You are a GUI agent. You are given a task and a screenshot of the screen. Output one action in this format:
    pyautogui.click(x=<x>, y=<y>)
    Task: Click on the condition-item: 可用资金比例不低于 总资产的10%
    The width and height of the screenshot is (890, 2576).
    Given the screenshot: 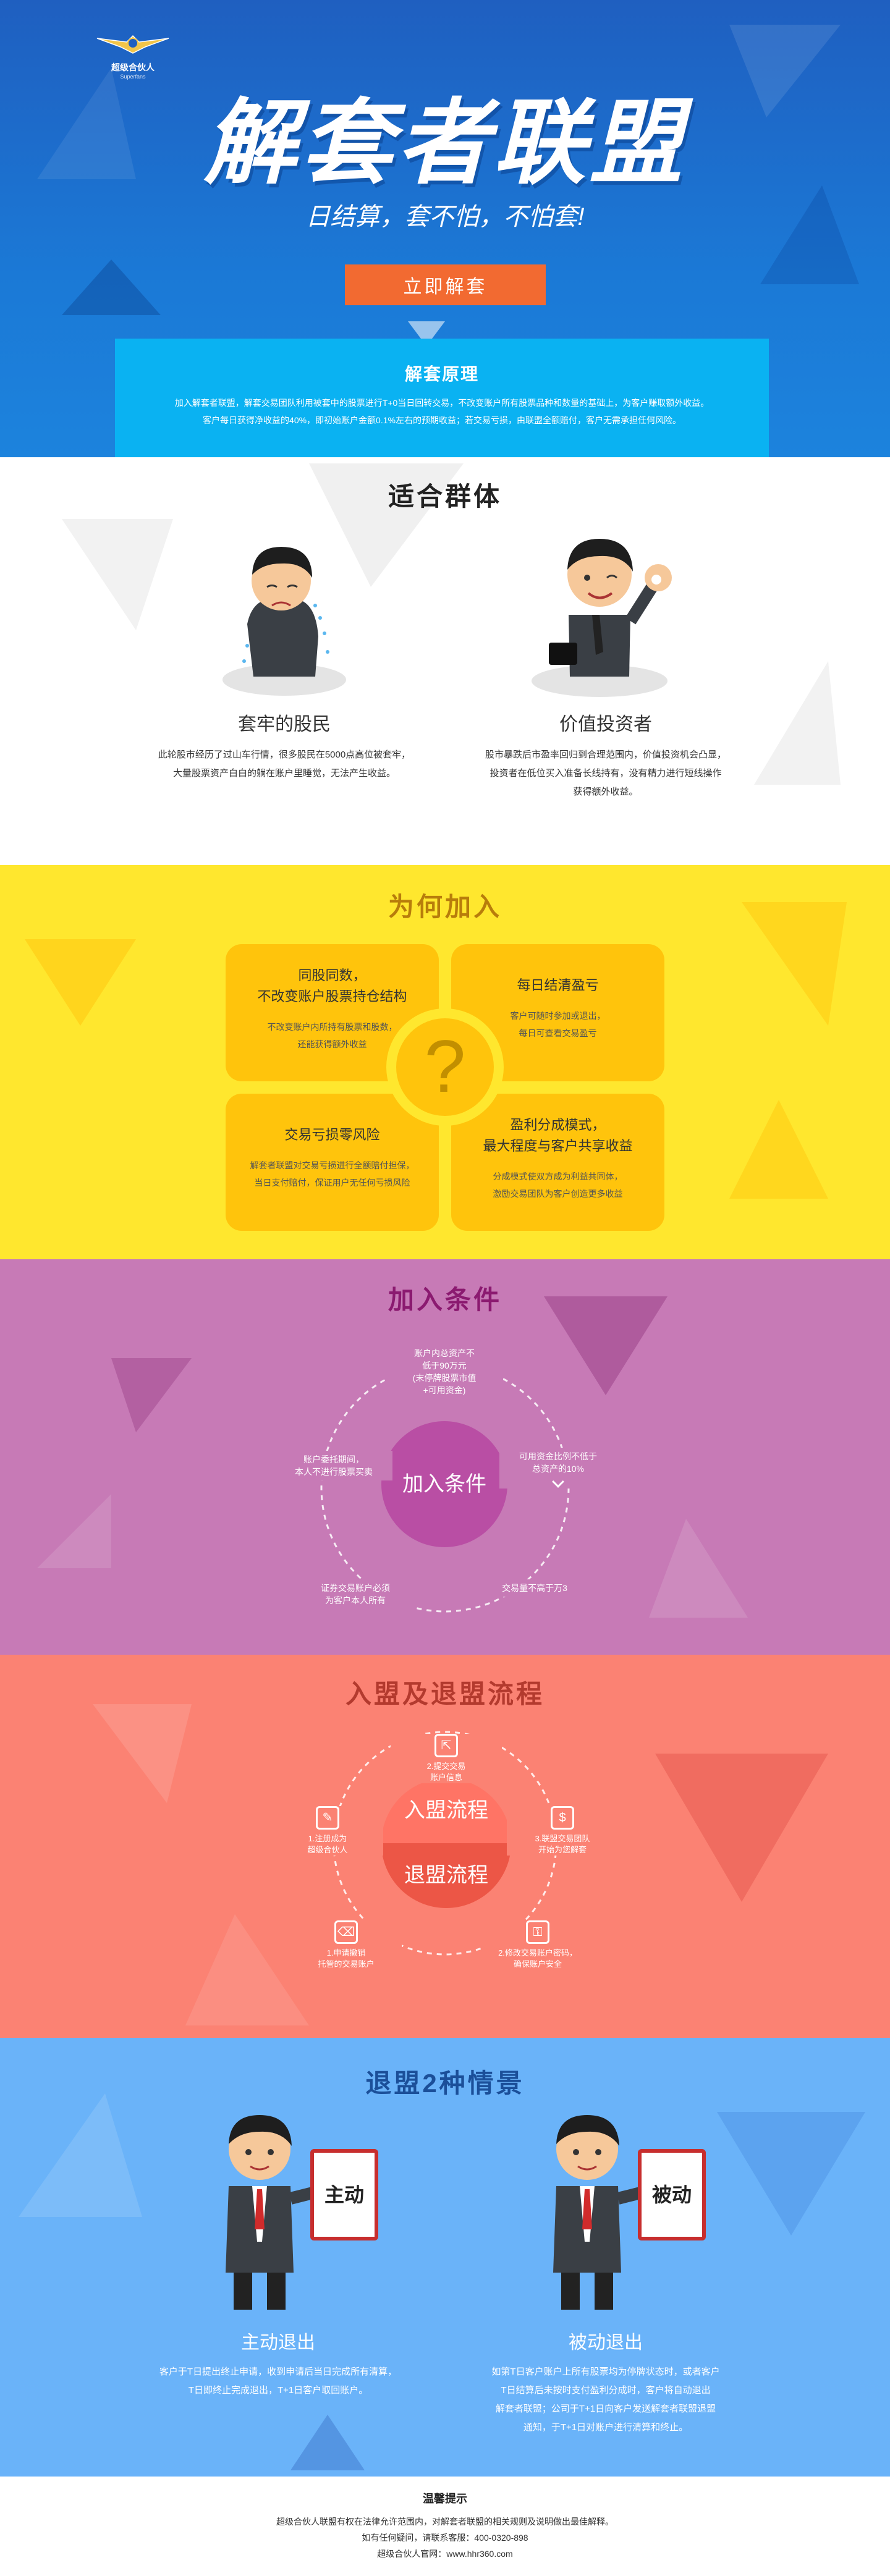 What is the action you would take?
    pyautogui.click(x=558, y=1468)
    